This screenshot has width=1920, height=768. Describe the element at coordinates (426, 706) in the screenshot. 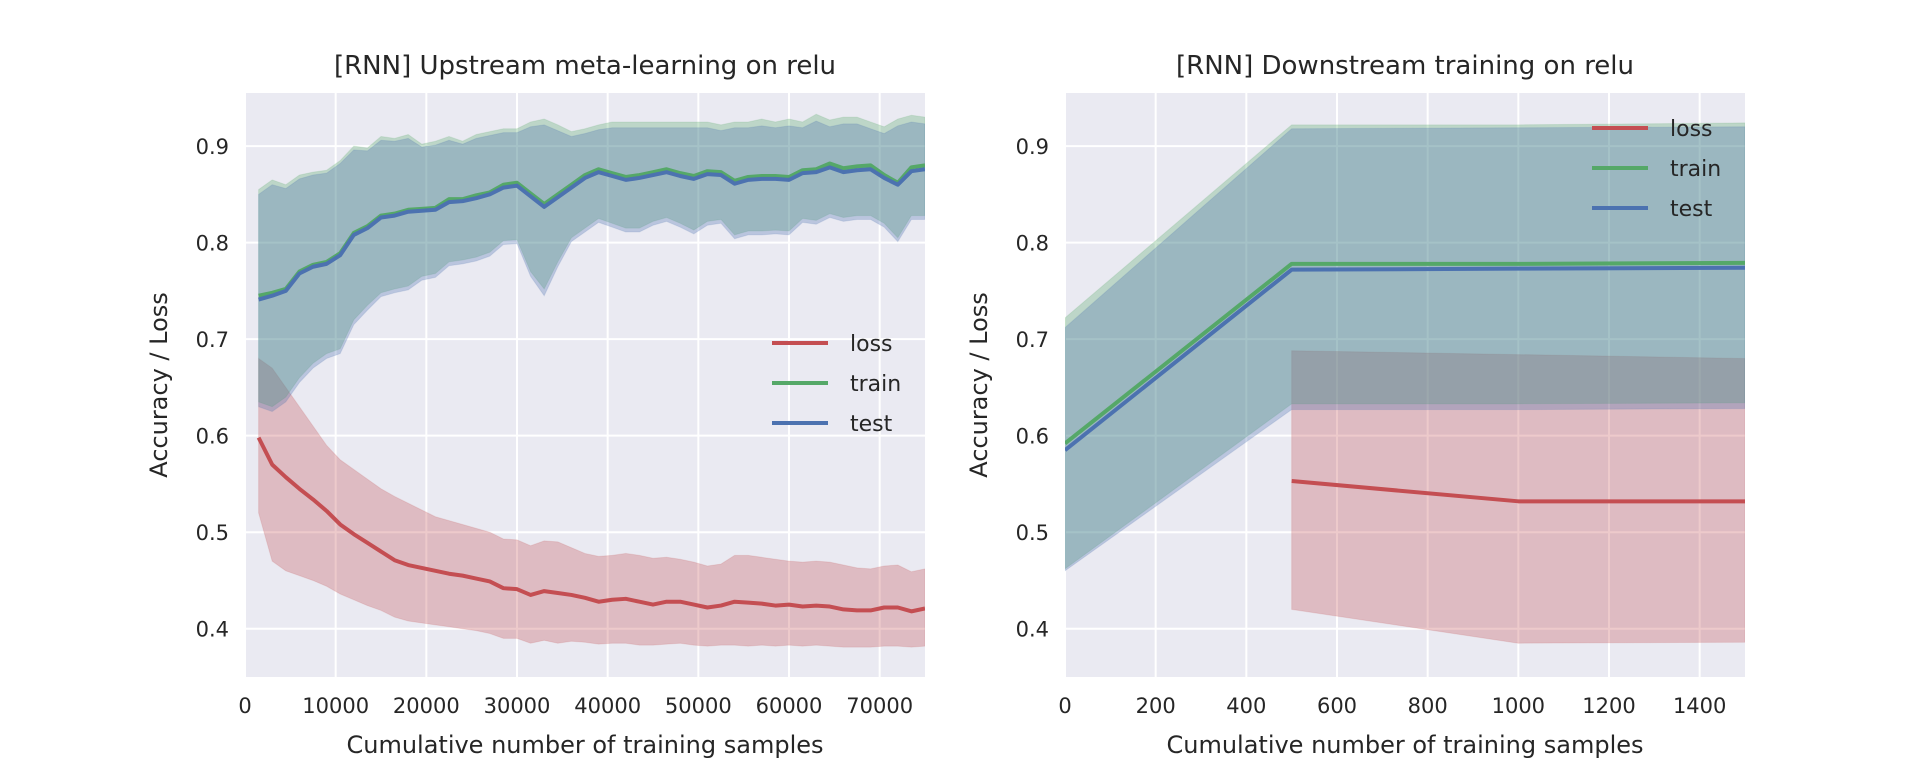

I see `upstream-x-tick-label: 20000` at that location.